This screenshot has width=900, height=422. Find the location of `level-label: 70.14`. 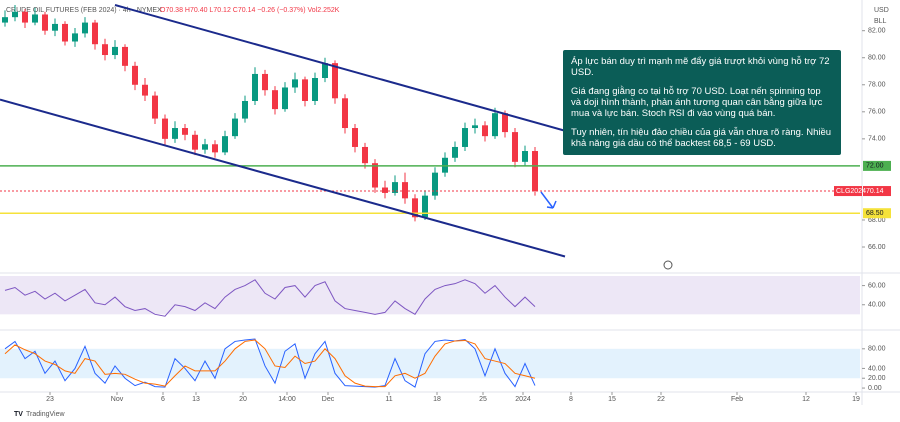

level-label: 70.14 is located at coordinates (875, 191).